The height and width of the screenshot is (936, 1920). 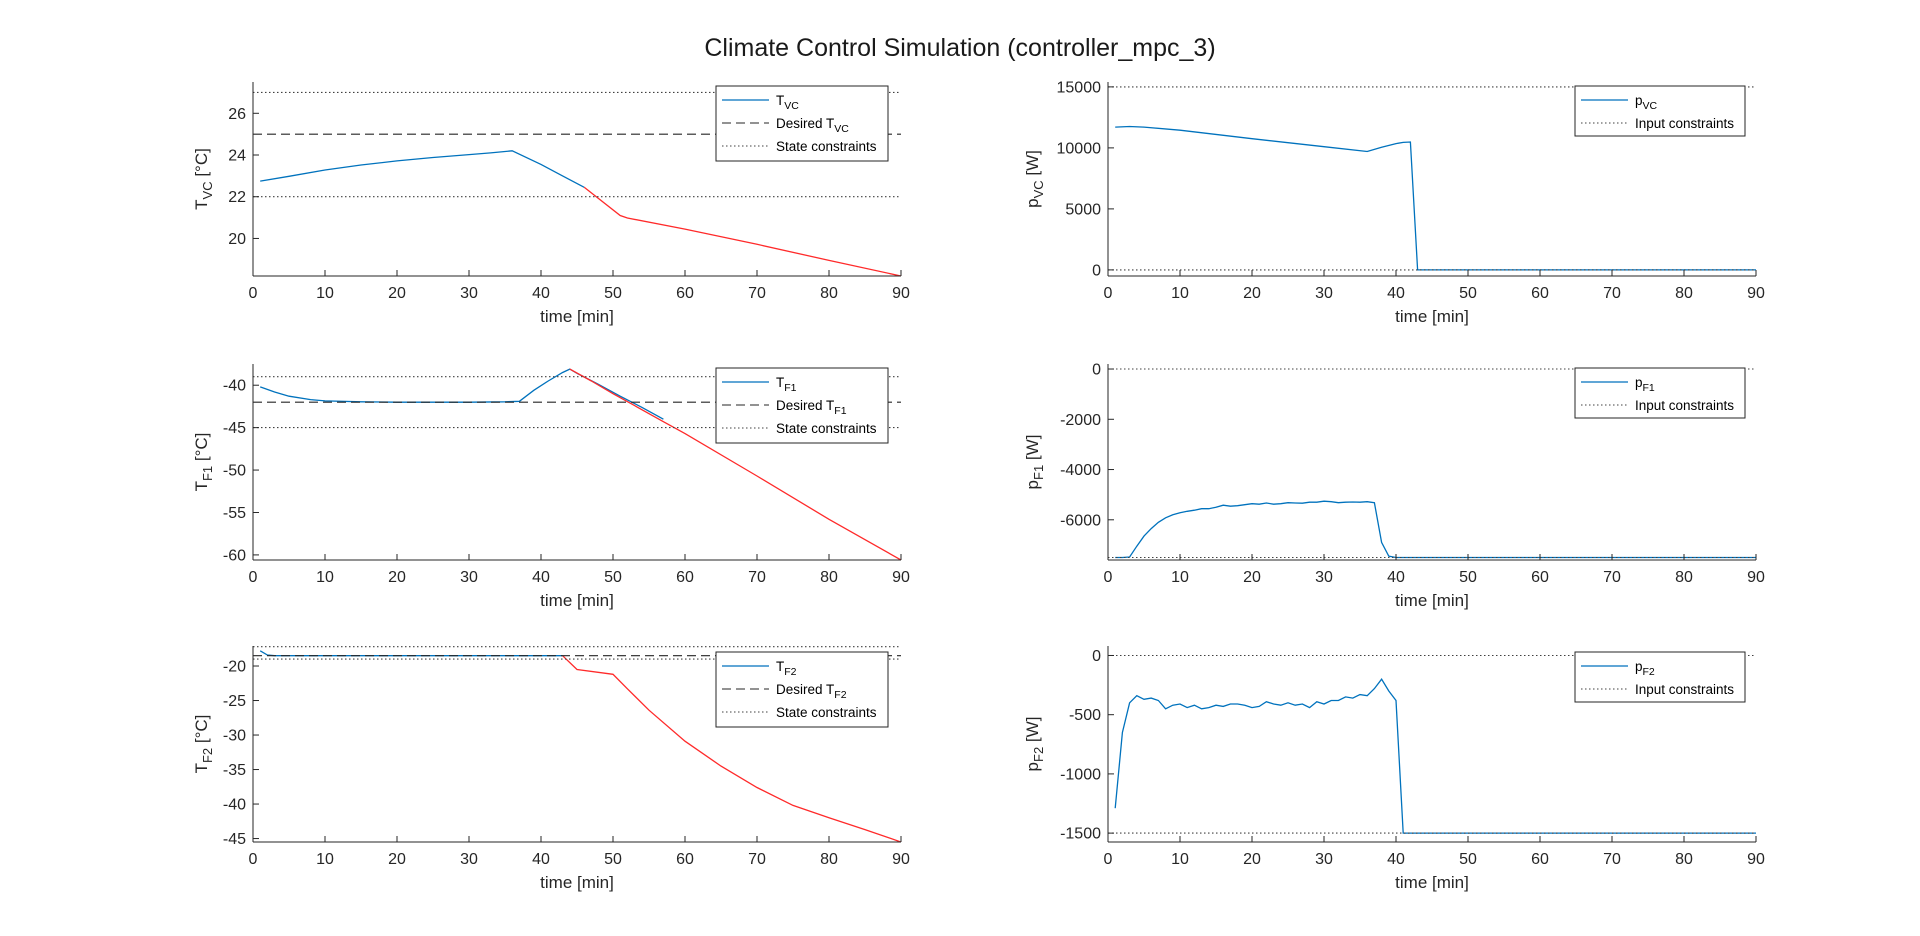 I want to click on y-tick-label-tf2-1: -40, so click(x=234, y=805).